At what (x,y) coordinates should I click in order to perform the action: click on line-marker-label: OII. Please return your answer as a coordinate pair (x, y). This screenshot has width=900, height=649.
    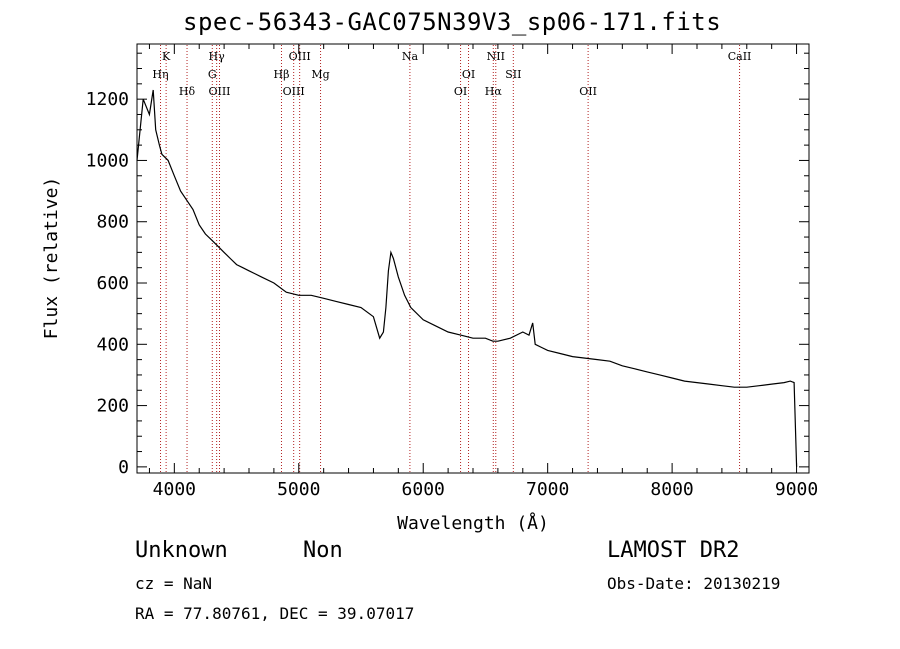
    Looking at the image, I should click on (588, 91).